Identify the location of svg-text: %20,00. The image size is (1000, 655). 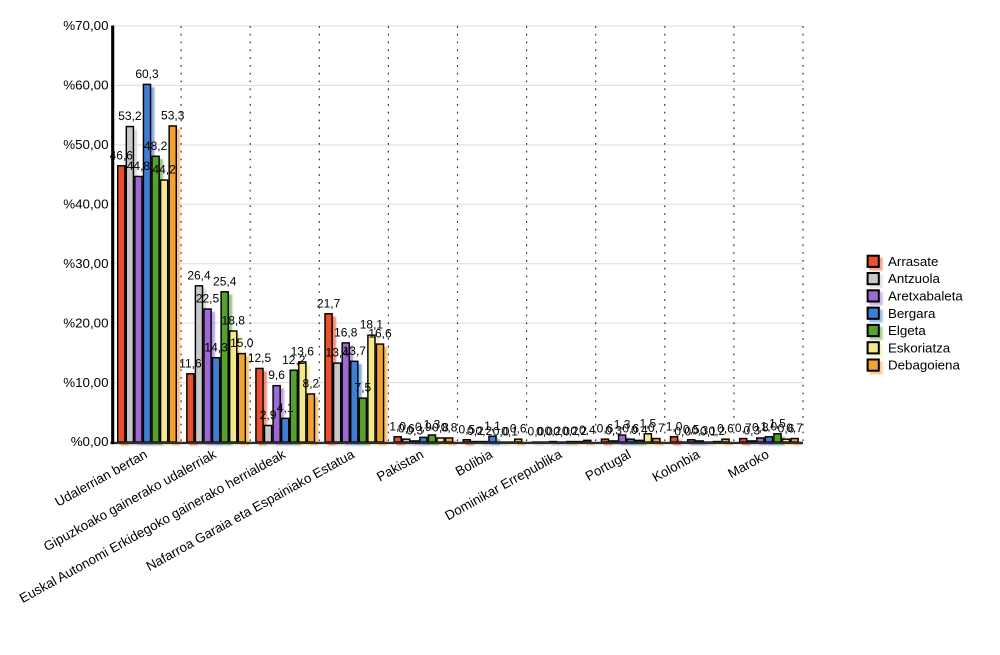
(85, 322).